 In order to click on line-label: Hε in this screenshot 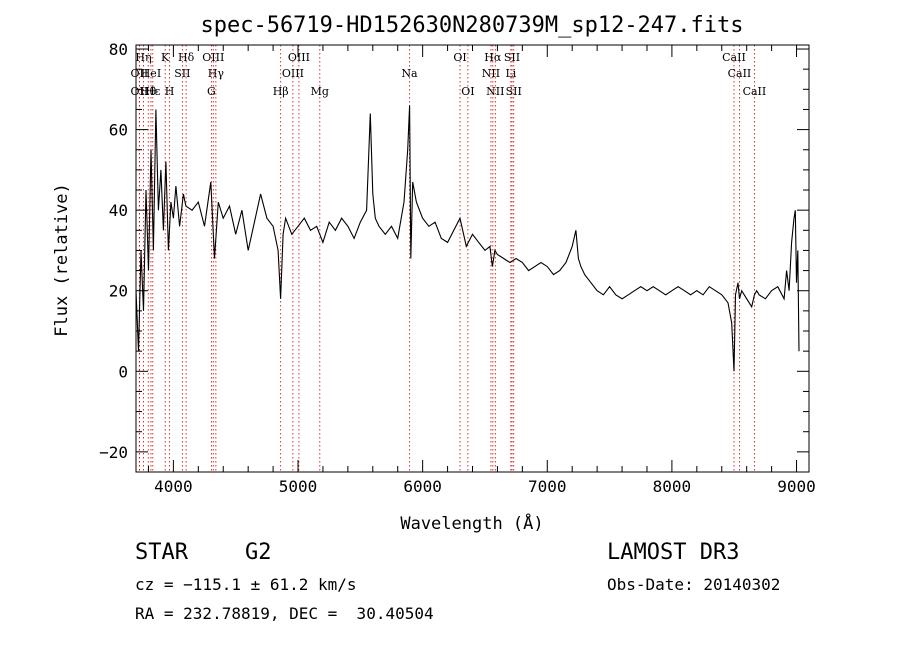, I will do `click(153, 91)`.